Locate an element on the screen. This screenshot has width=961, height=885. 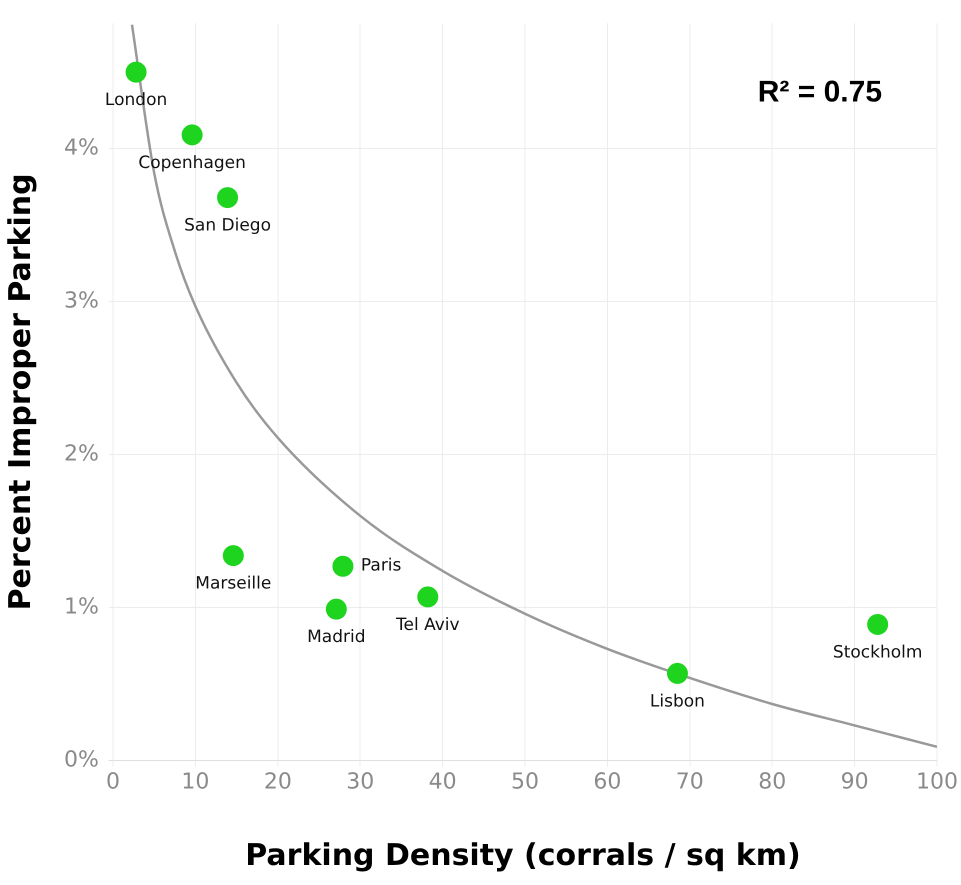
y-tick-label: 3% is located at coordinates (81, 301).